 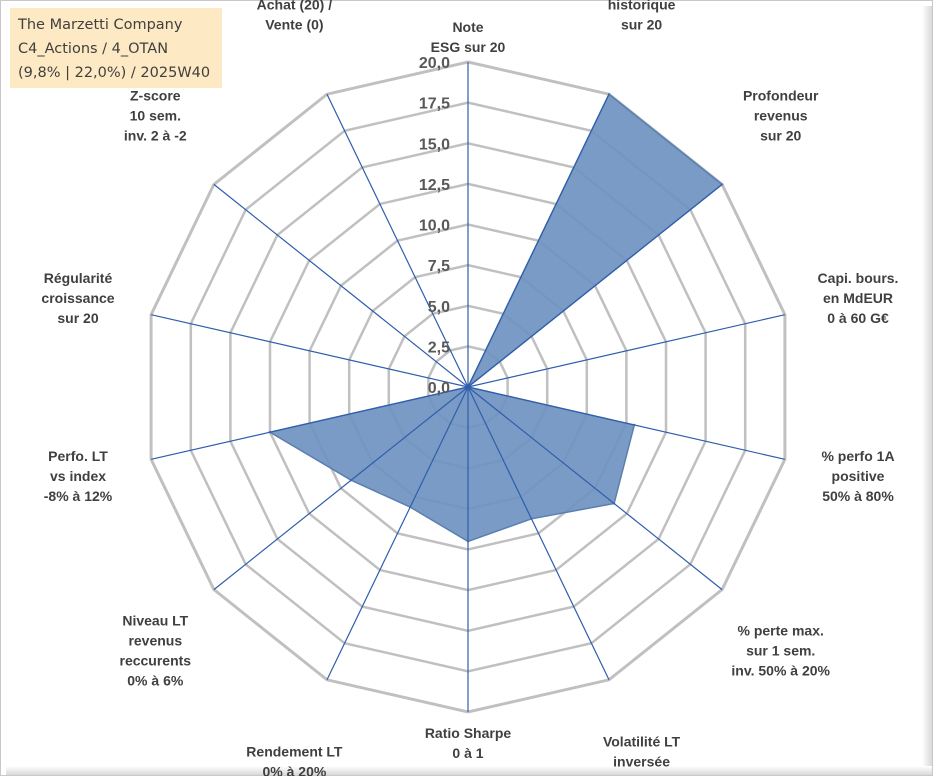 I want to click on axis-label-line: Achat (20) /, so click(x=295, y=6).